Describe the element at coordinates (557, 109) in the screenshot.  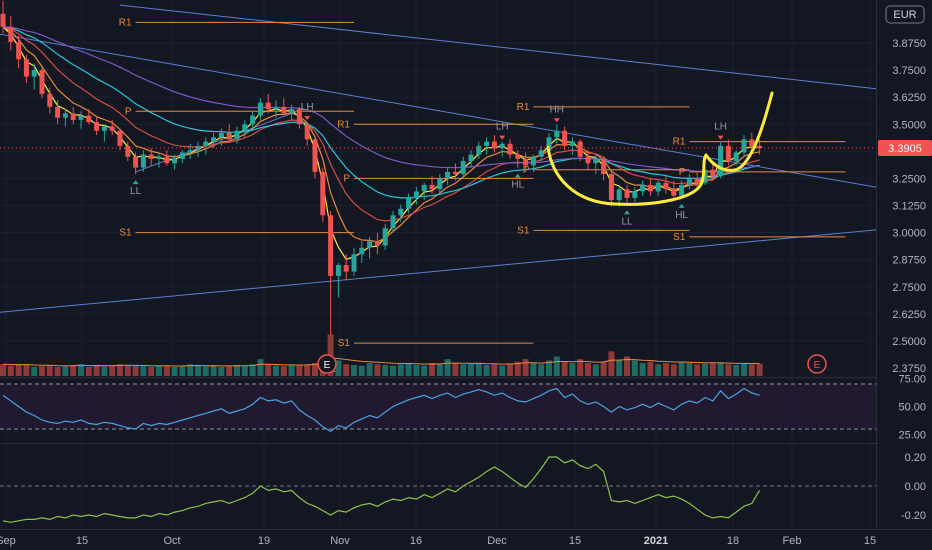
I see `pivot-label-hh: HH` at that location.